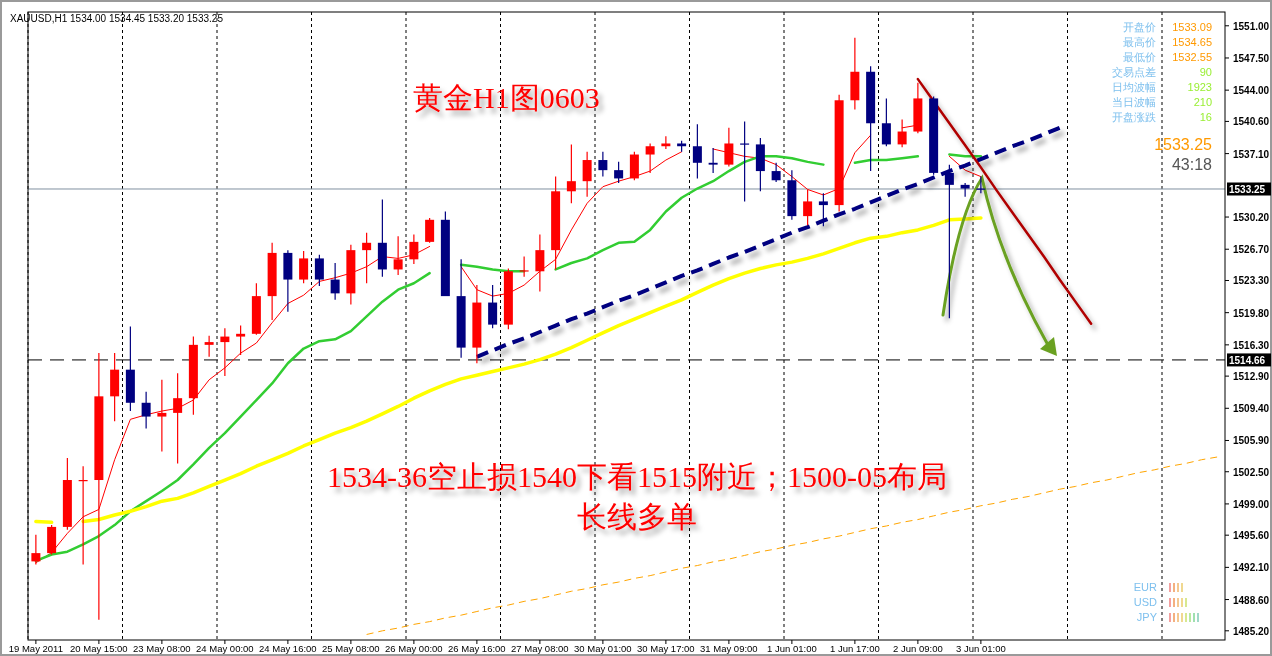  I want to click on annotation: 1532.55, so click(1192, 57).